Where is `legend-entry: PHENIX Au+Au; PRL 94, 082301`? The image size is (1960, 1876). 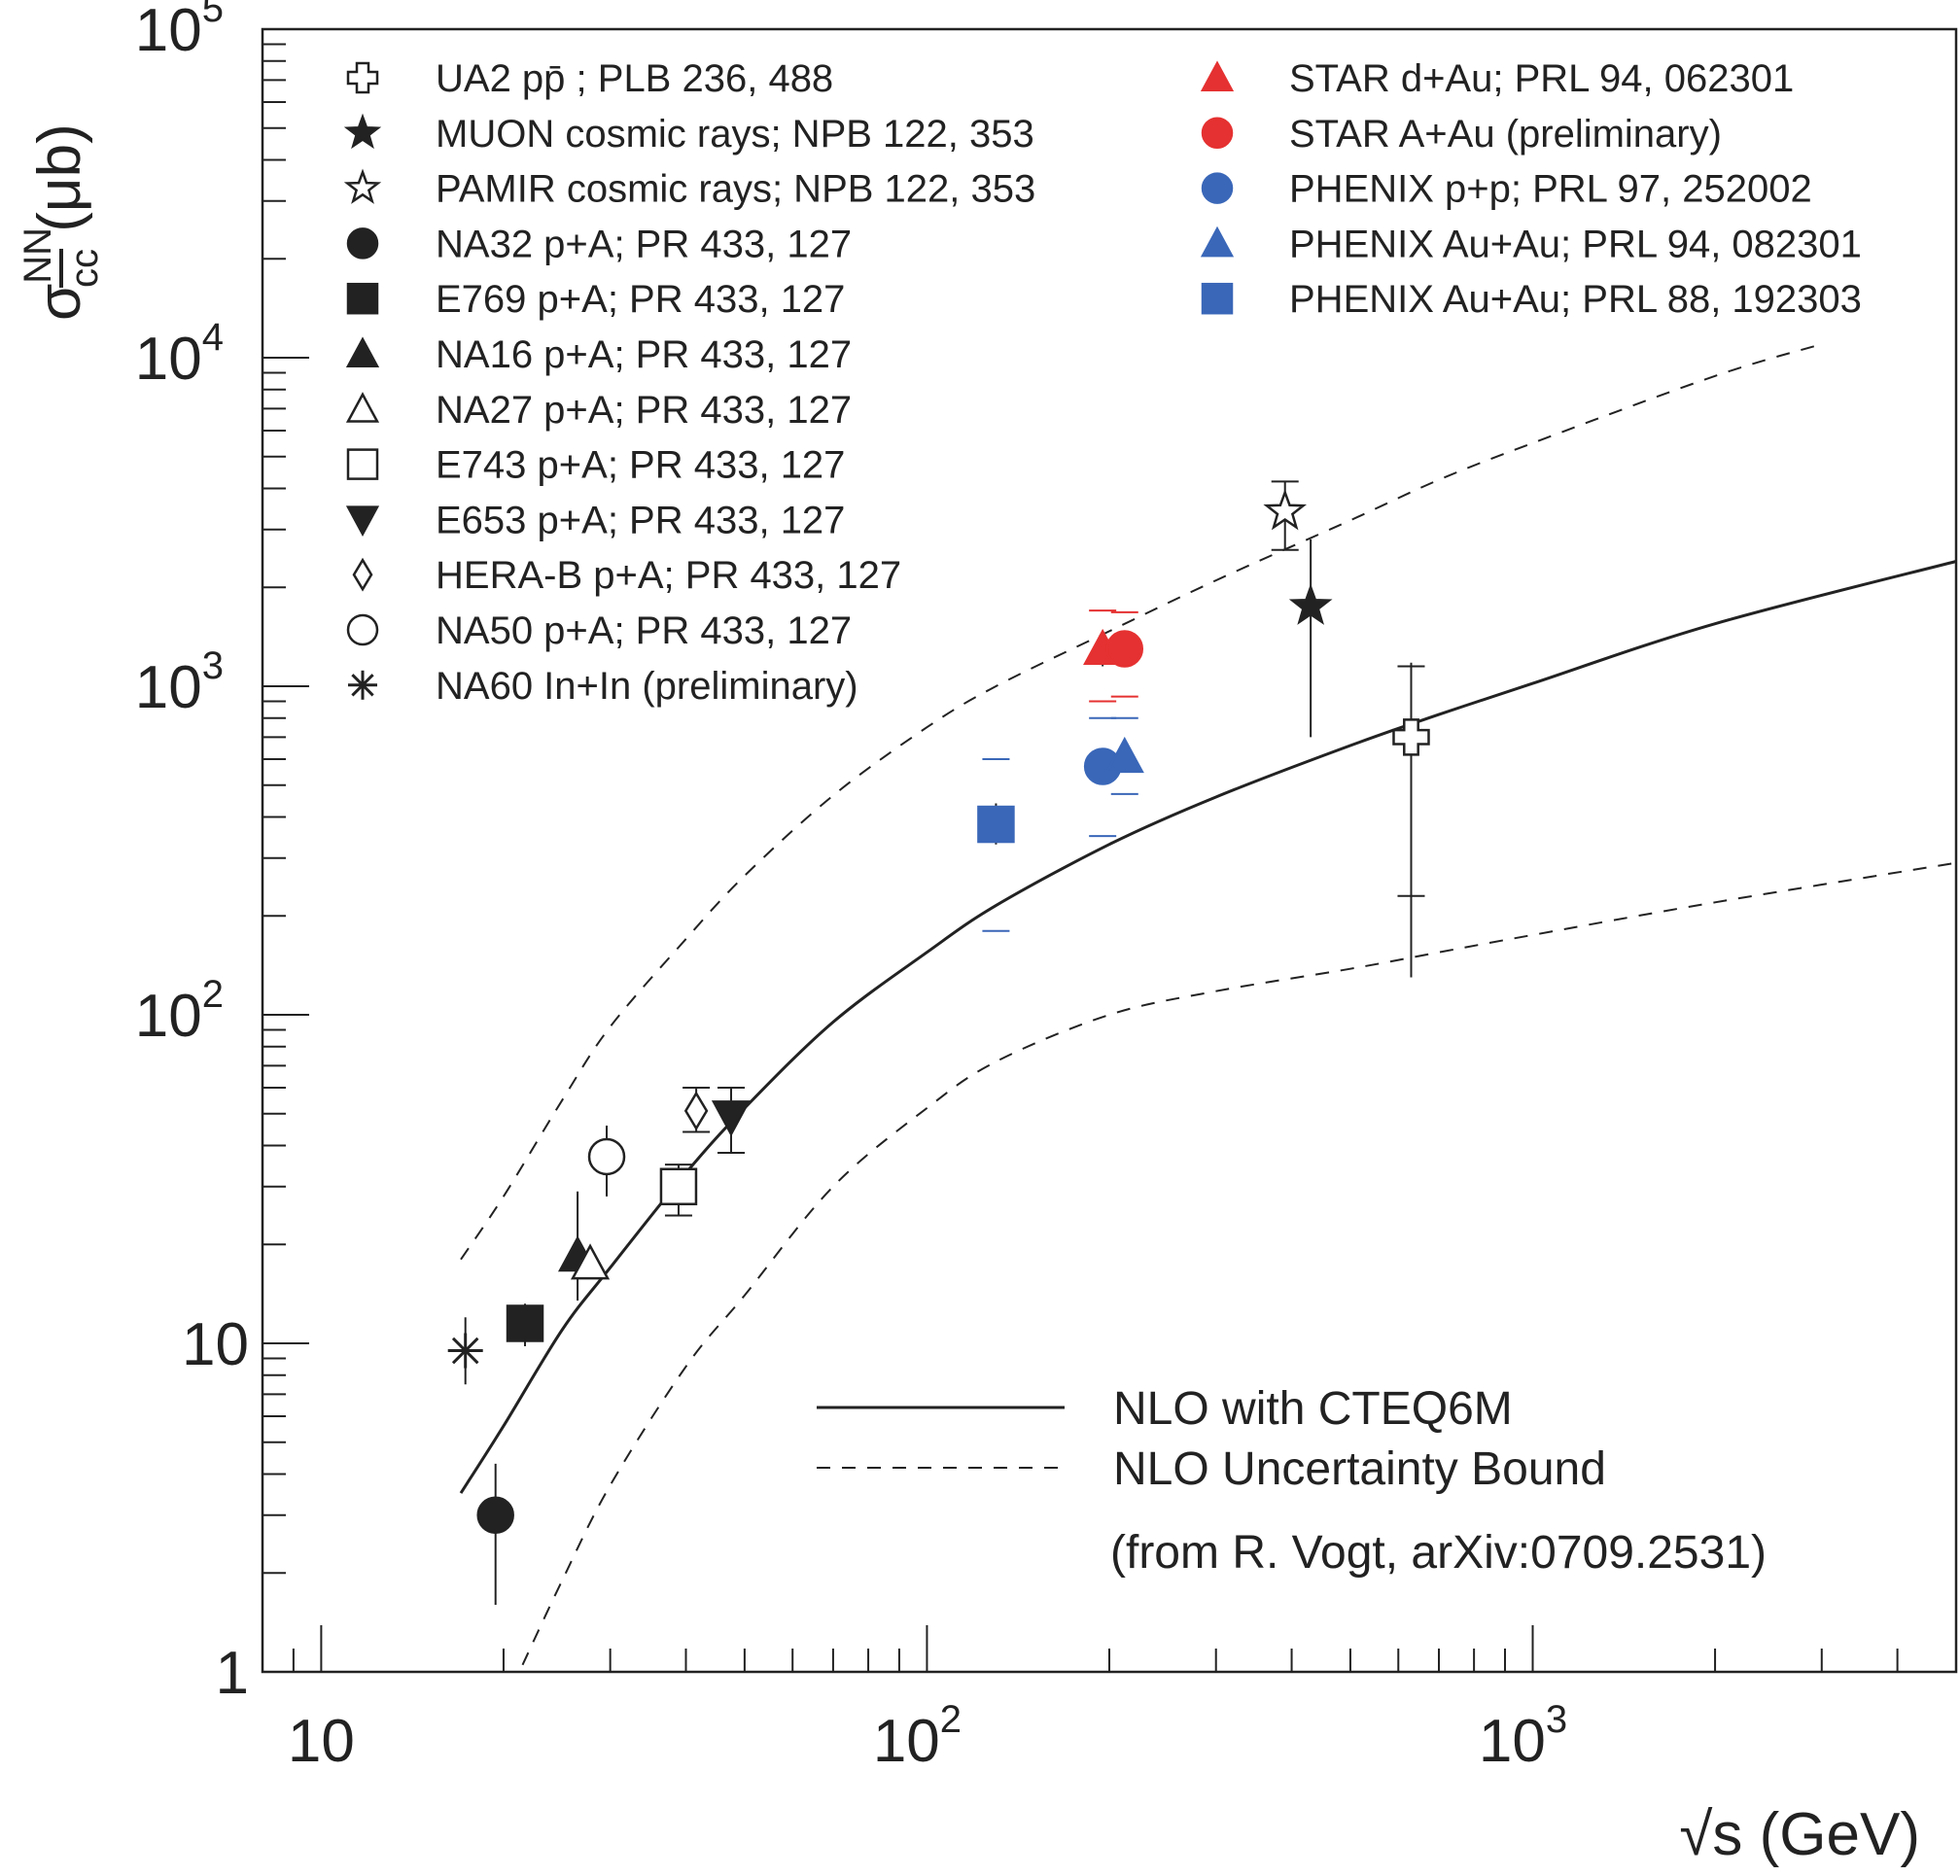
legend-entry: PHENIX Au+Au; PRL 94, 082301 is located at coordinates (1531, 244).